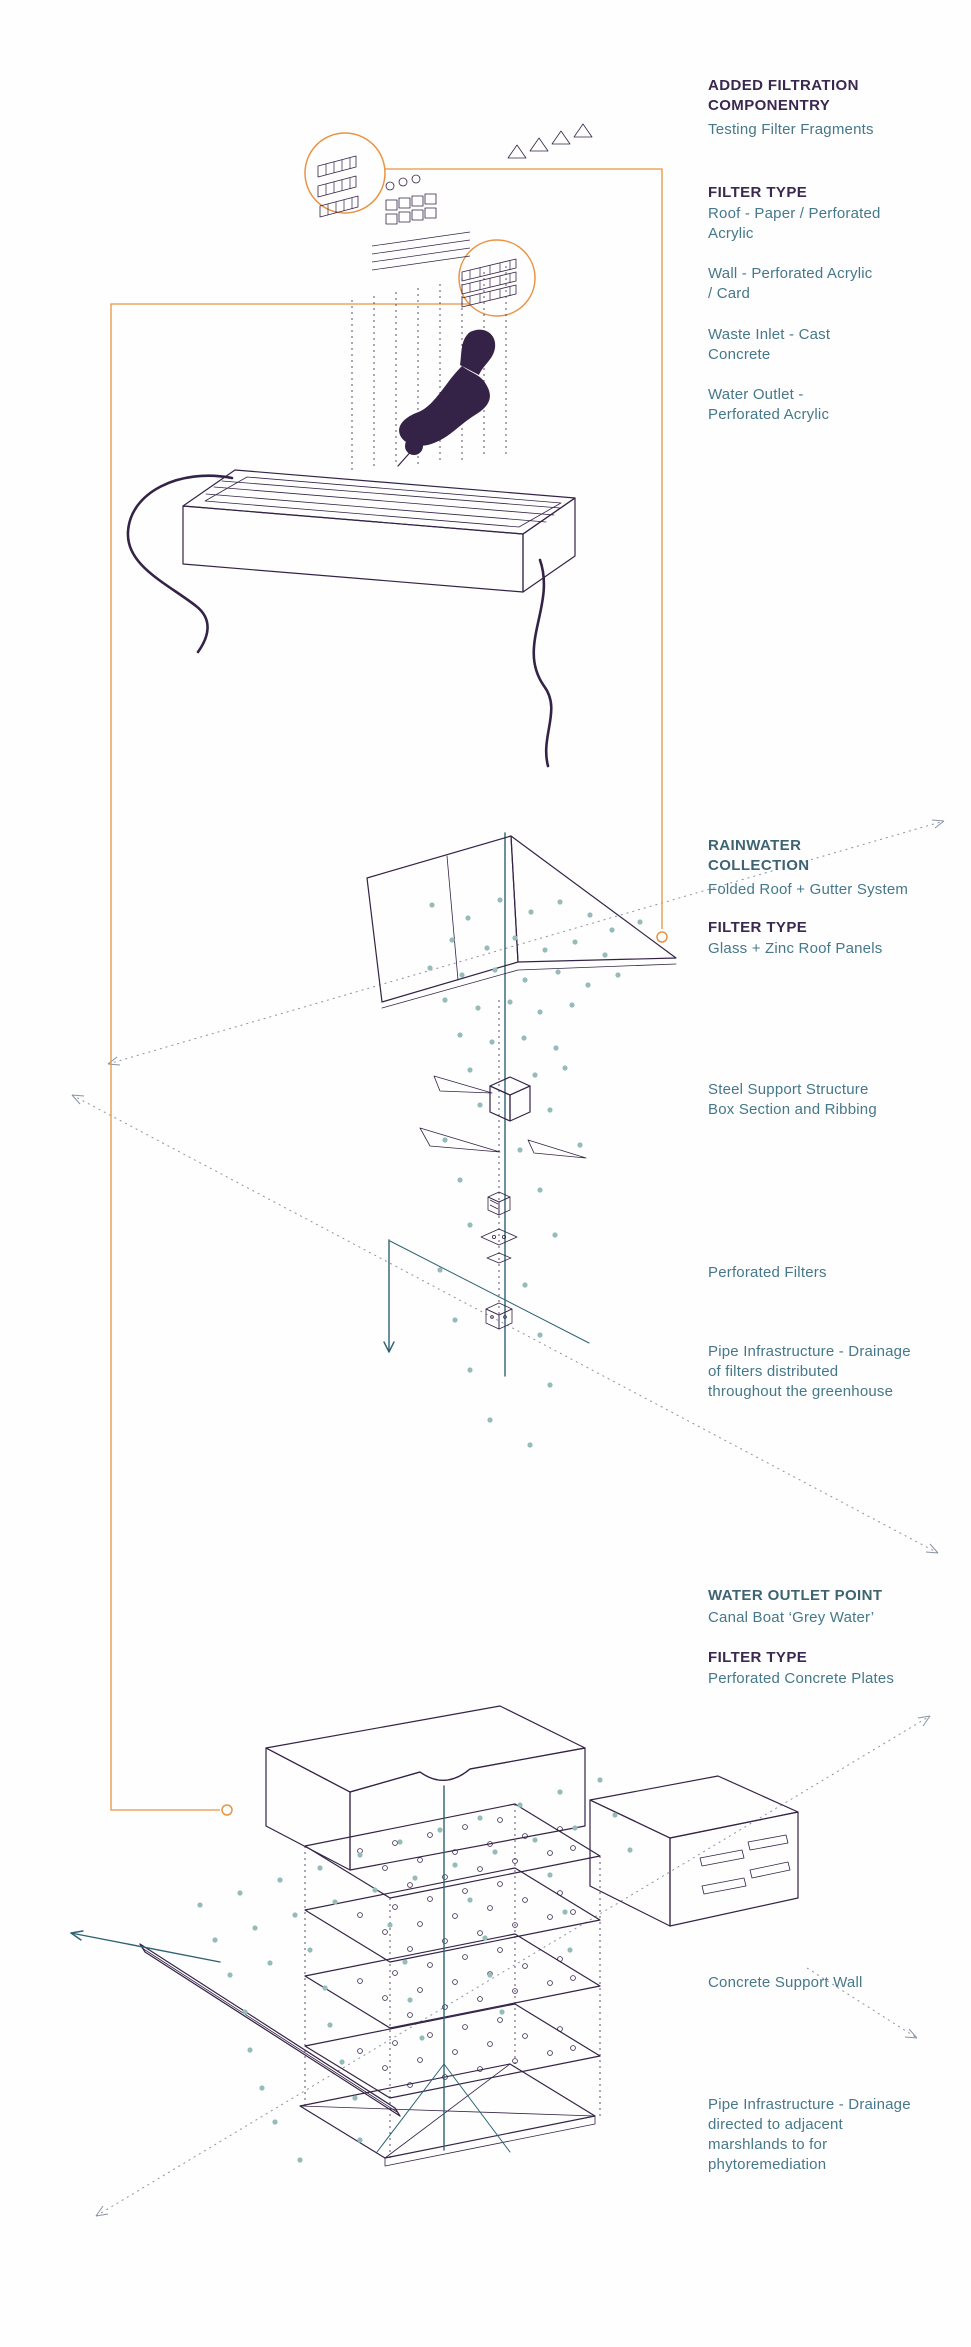  Describe the element at coordinates (795, 948) in the screenshot. I see `filter-value-middle: Glass + Zinc Roof Panels` at that location.